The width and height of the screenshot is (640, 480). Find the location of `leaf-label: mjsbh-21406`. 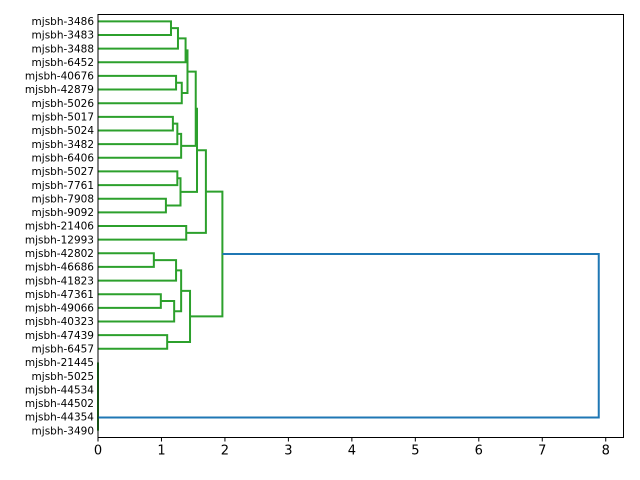

leaf-label: mjsbh-21406 is located at coordinates (59, 227).